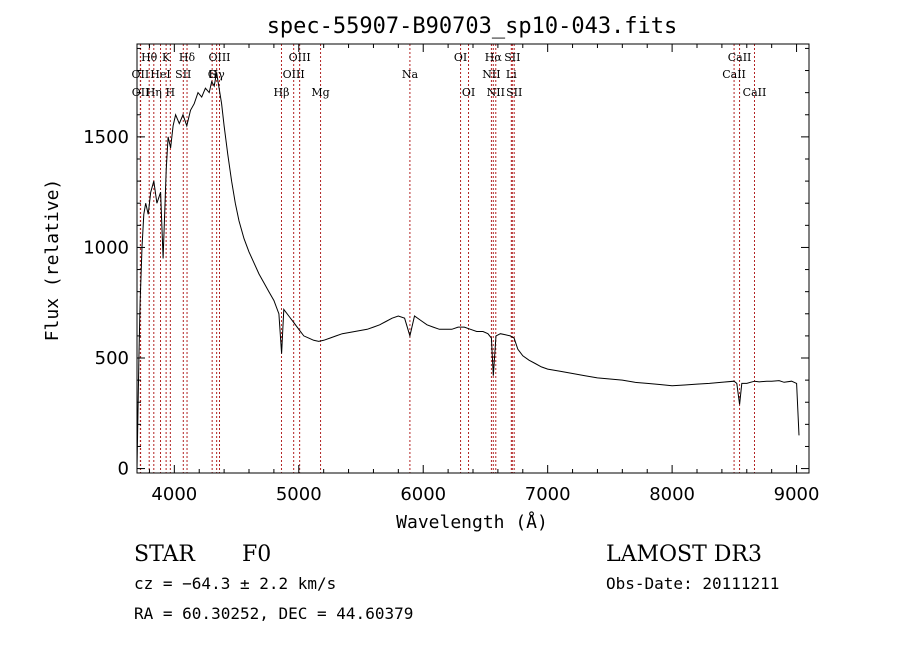 This screenshot has height=649, width=900. Describe the element at coordinates (423, 494) in the screenshot. I see `x-tick-label: 6000` at that location.